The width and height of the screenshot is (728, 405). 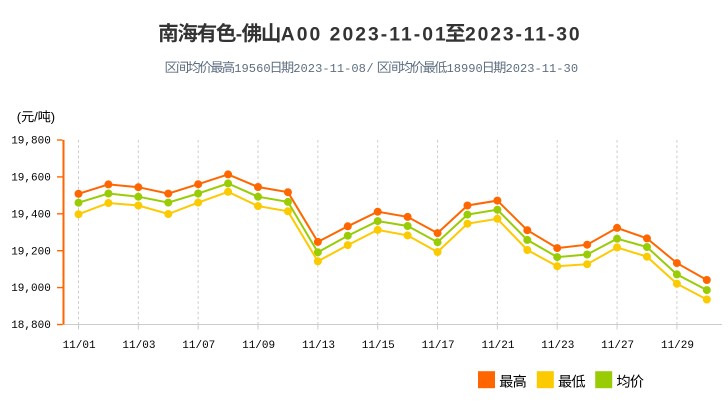 I want to click on svg-text: 11/23, so click(x=557, y=346).